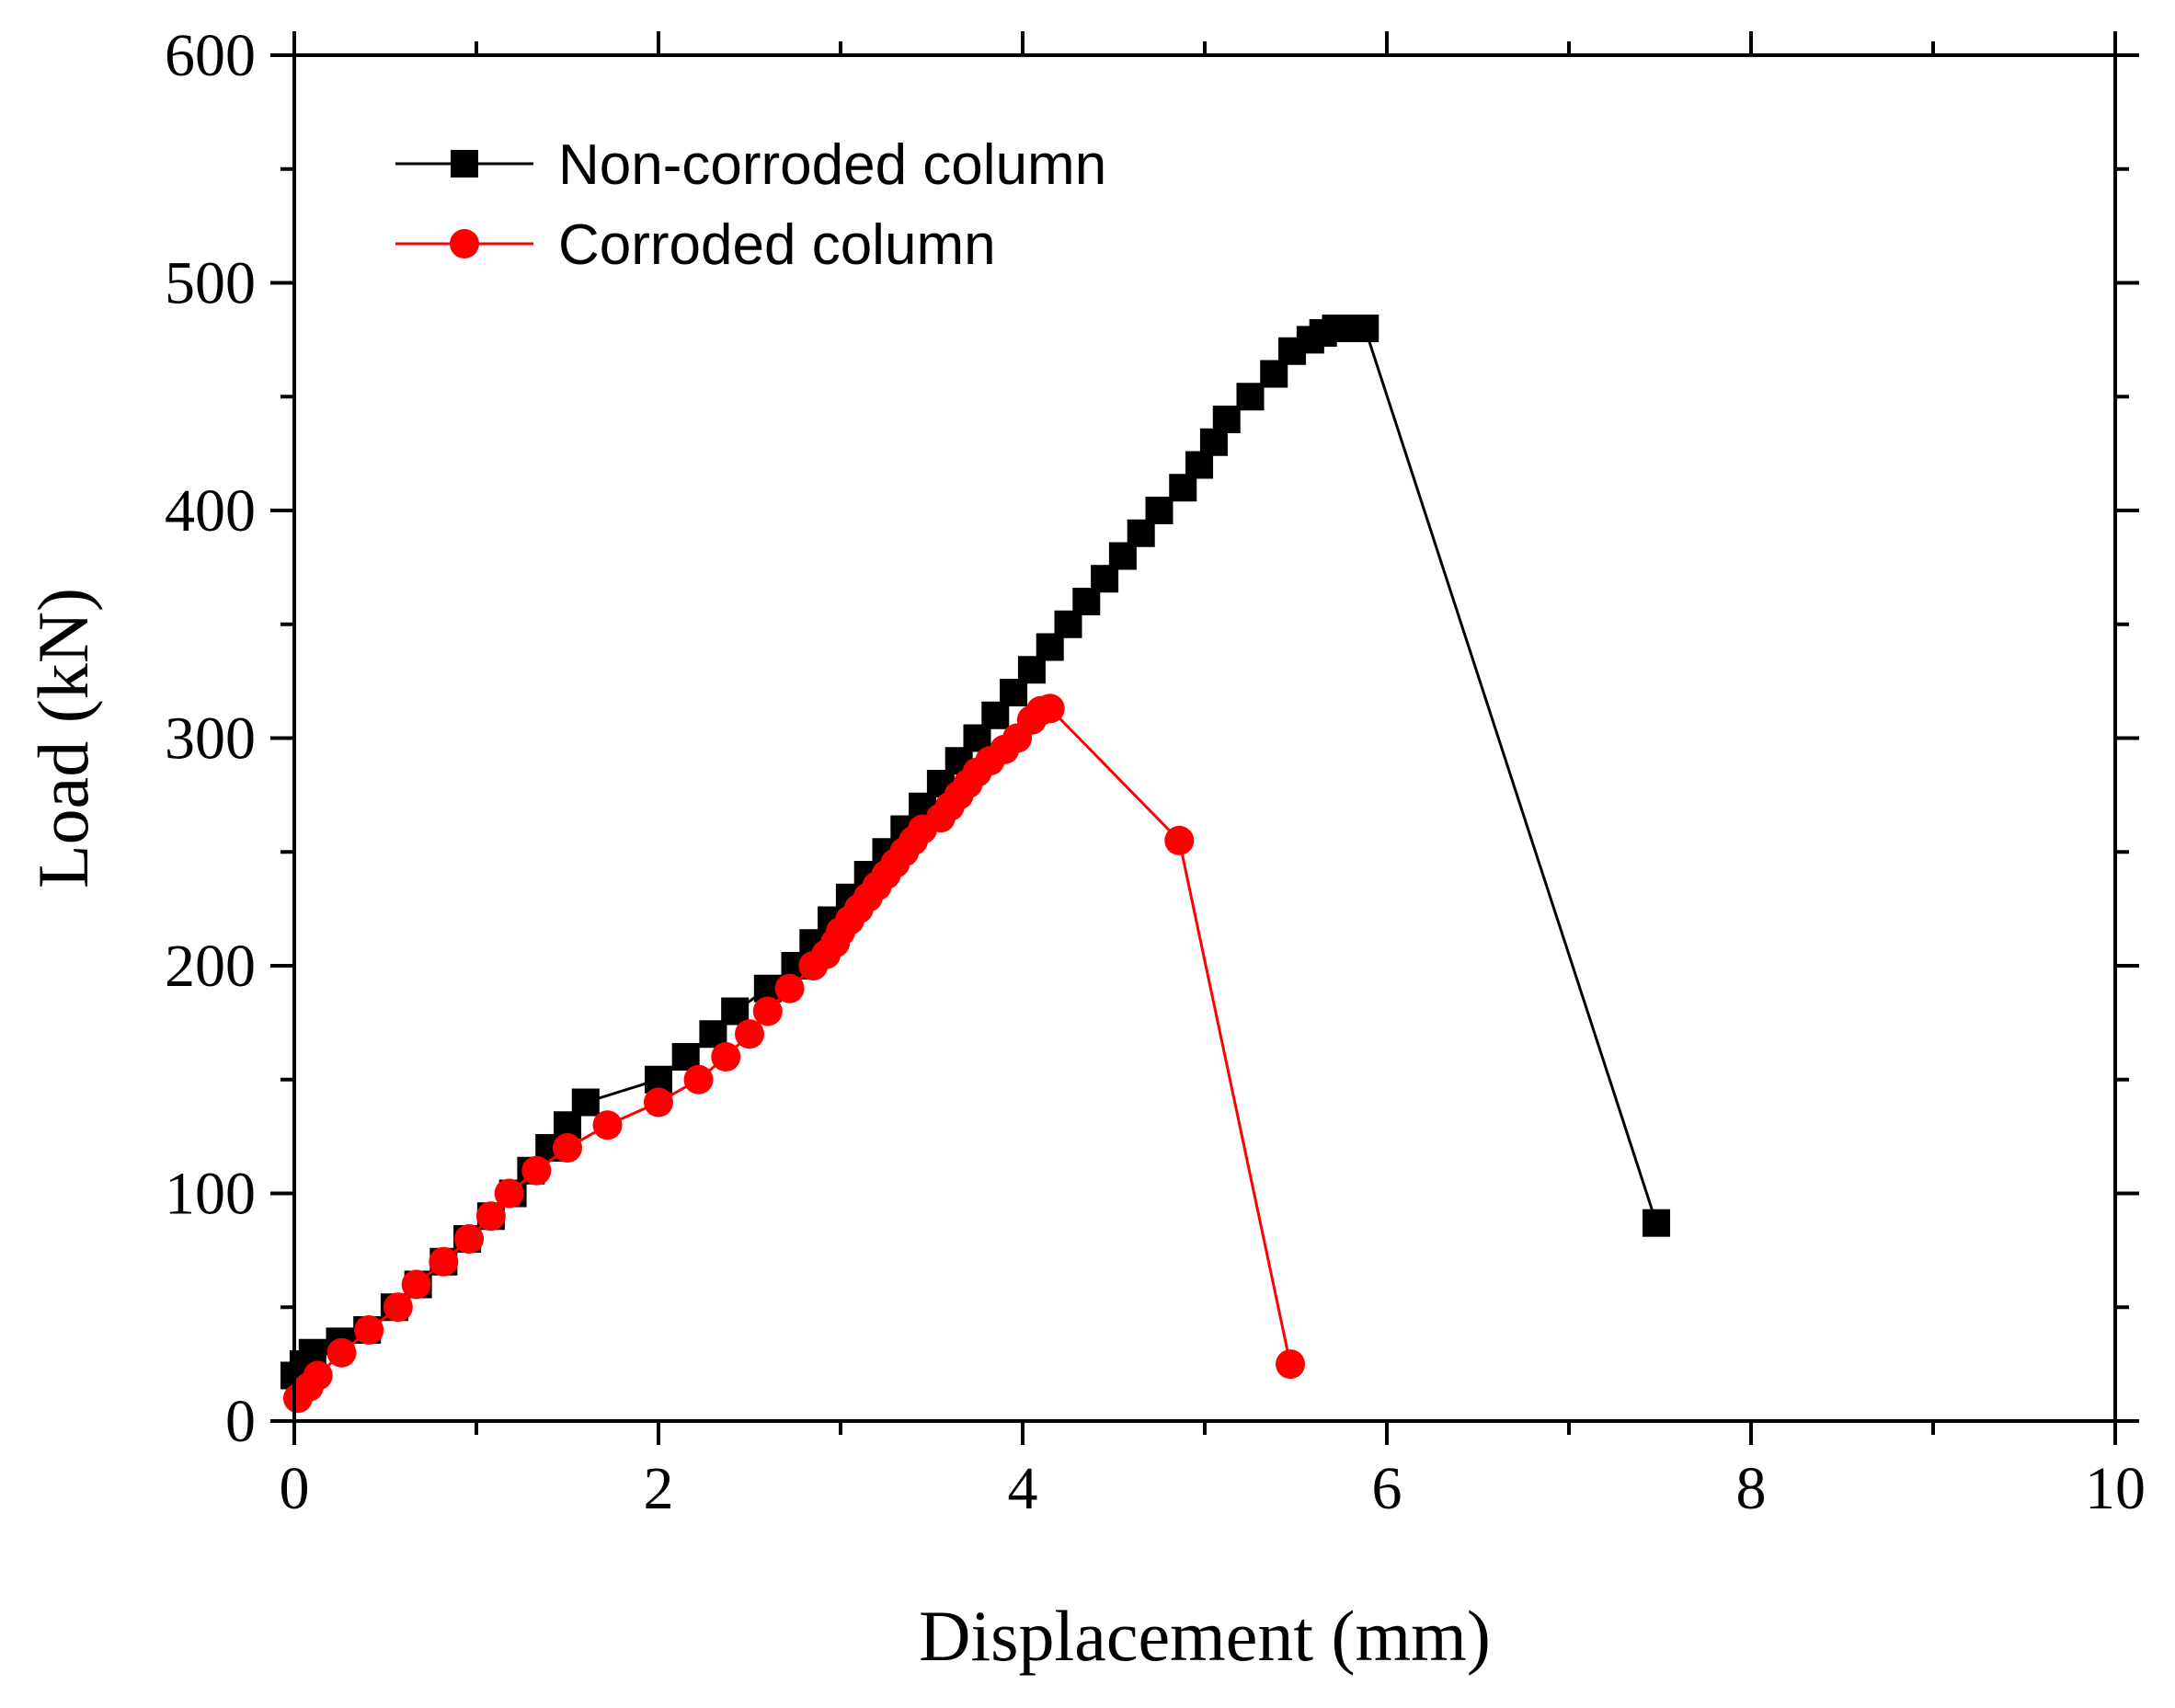 This screenshot has height=1708, width=2175. What do you see at coordinates (210, 55) in the screenshot?
I see `y-tick-label: 600` at bounding box center [210, 55].